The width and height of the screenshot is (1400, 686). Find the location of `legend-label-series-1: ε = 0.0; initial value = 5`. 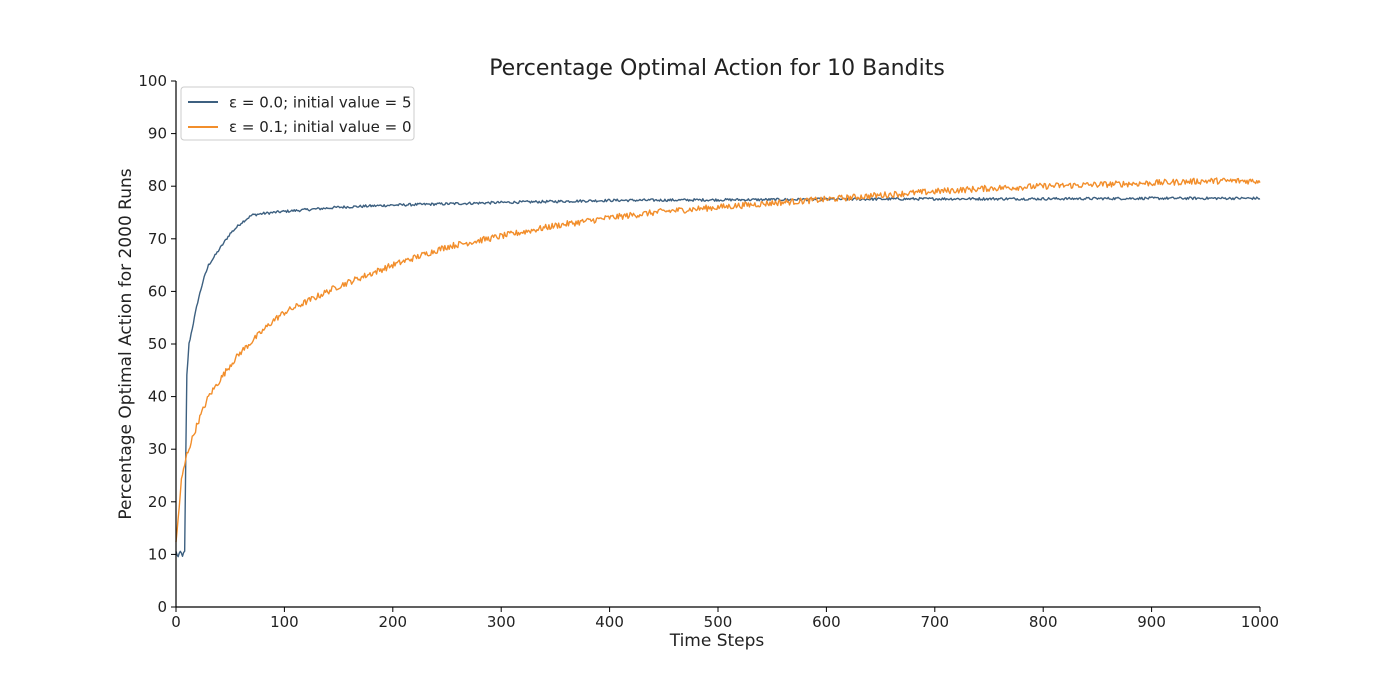

legend-label-series-1: ε = 0.0; initial value = 5 is located at coordinates (320, 103).